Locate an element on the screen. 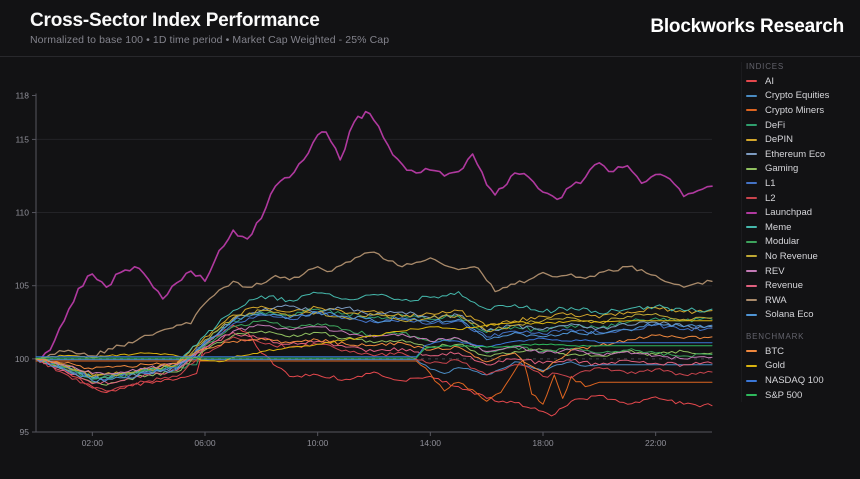 This screenshot has width=860, height=479. page-title: Cross-Sector Index Performance is located at coordinates (175, 20).